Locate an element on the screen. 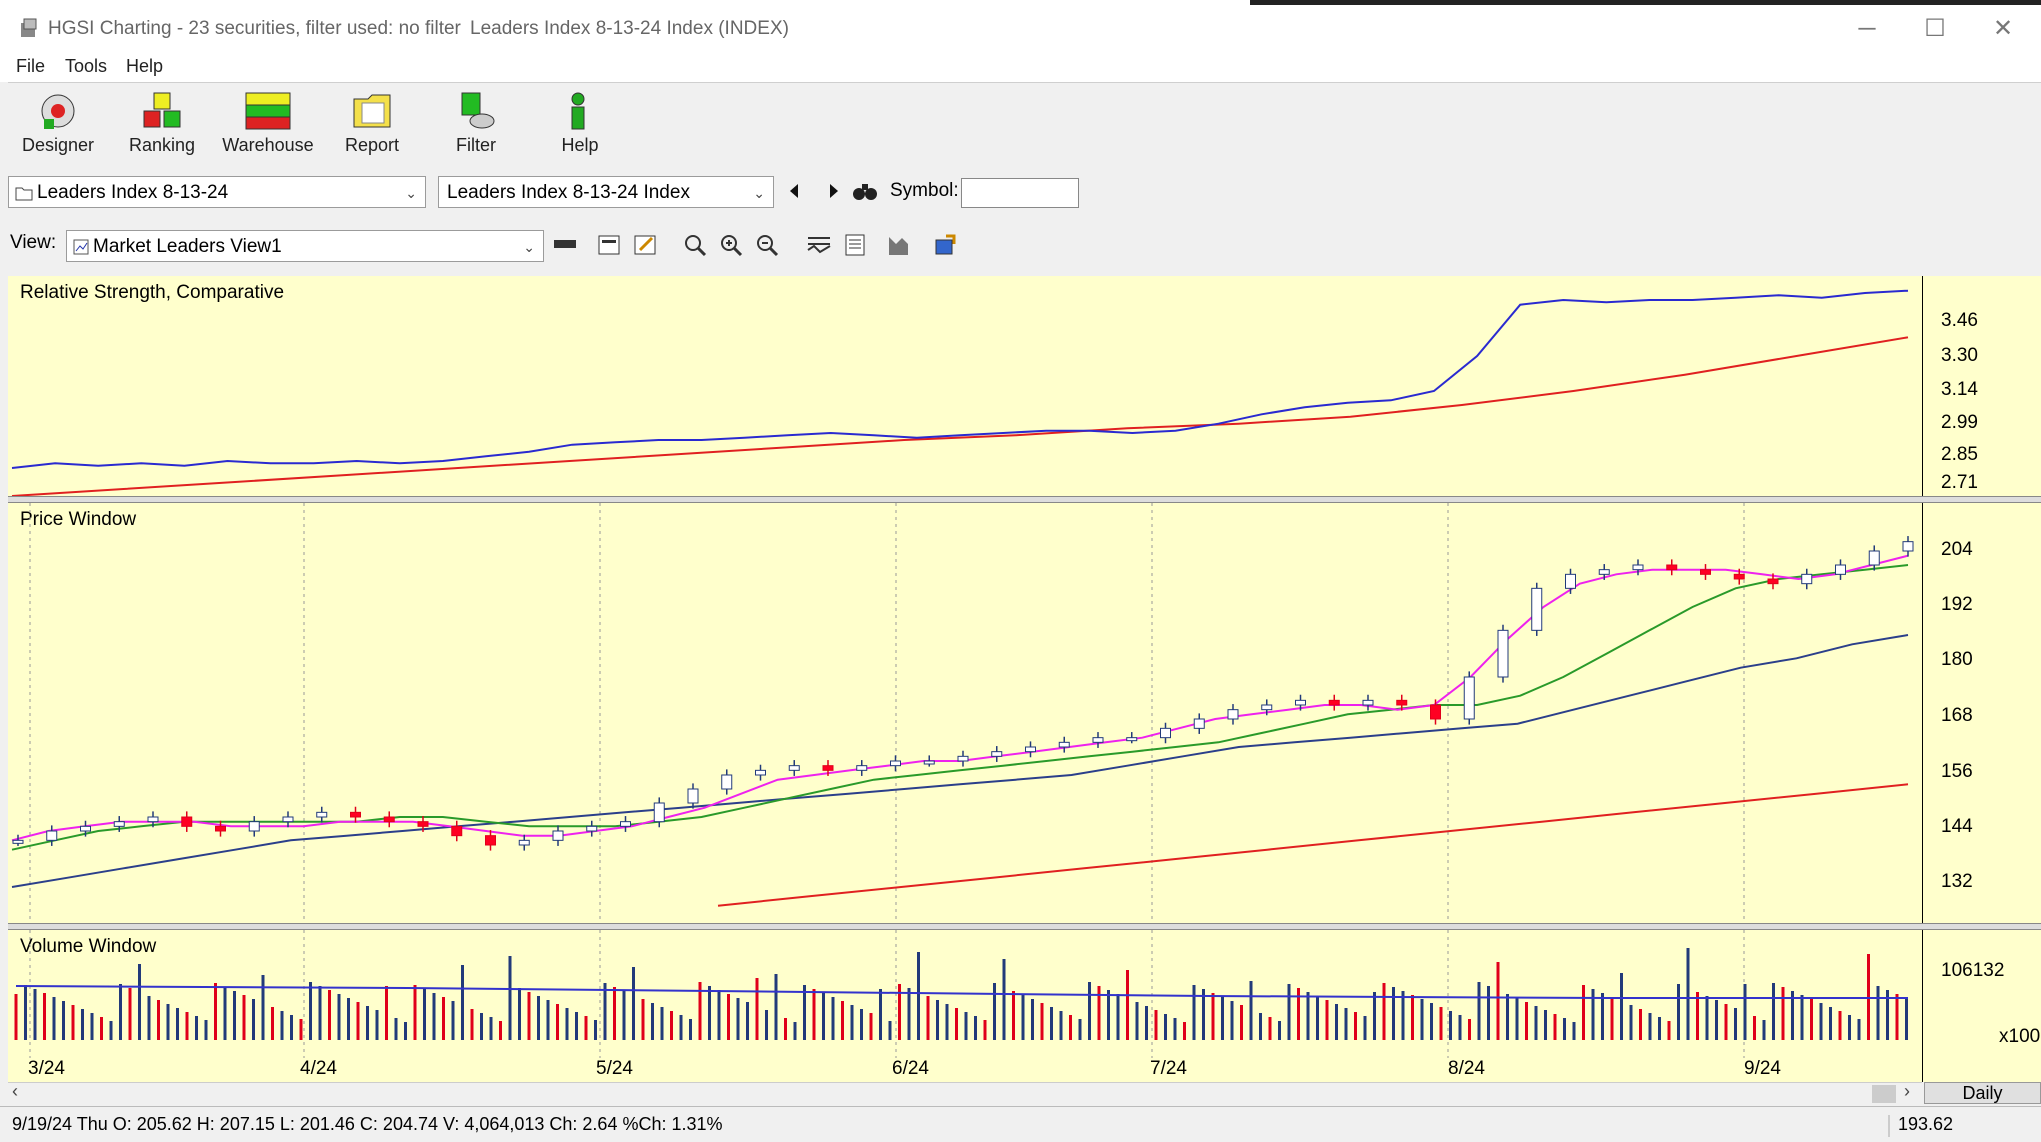 This screenshot has width=2041, height=1142. rs-tick: 2.71 is located at coordinates (1959, 482).